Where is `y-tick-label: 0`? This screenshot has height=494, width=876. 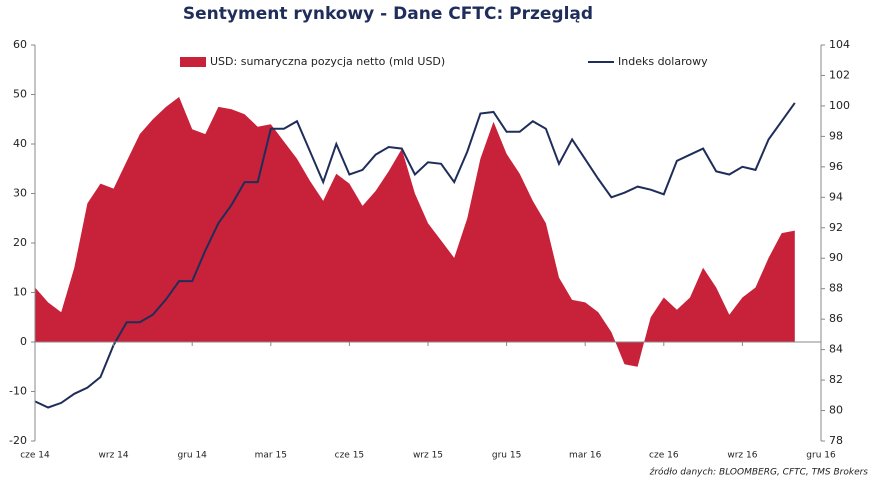 y-tick-label: 0 is located at coordinates (23, 341).